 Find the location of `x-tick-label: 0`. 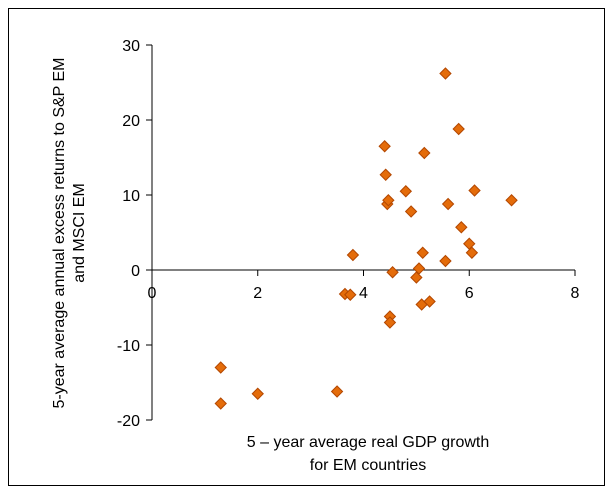

x-tick-label: 0 is located at coordinates (152, 293).